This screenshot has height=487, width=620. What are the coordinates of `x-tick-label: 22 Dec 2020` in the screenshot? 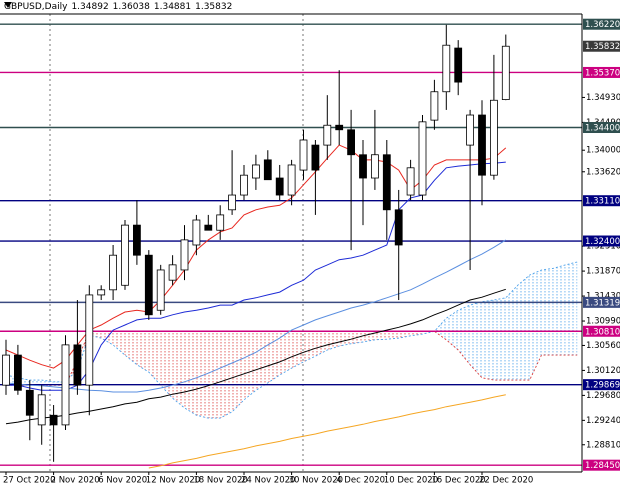 It's located at (506, 481).